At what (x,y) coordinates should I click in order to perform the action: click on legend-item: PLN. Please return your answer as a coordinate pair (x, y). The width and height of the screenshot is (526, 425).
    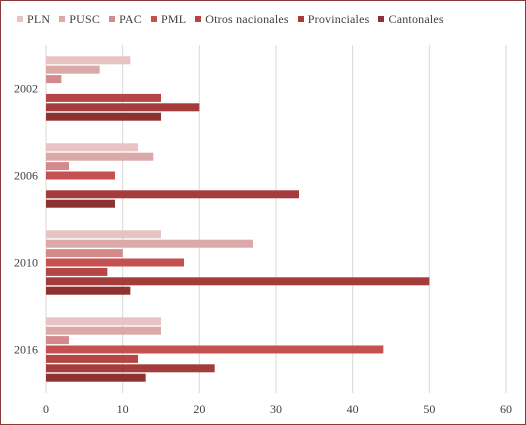
    Looking at the image, I should click on (33, 19).